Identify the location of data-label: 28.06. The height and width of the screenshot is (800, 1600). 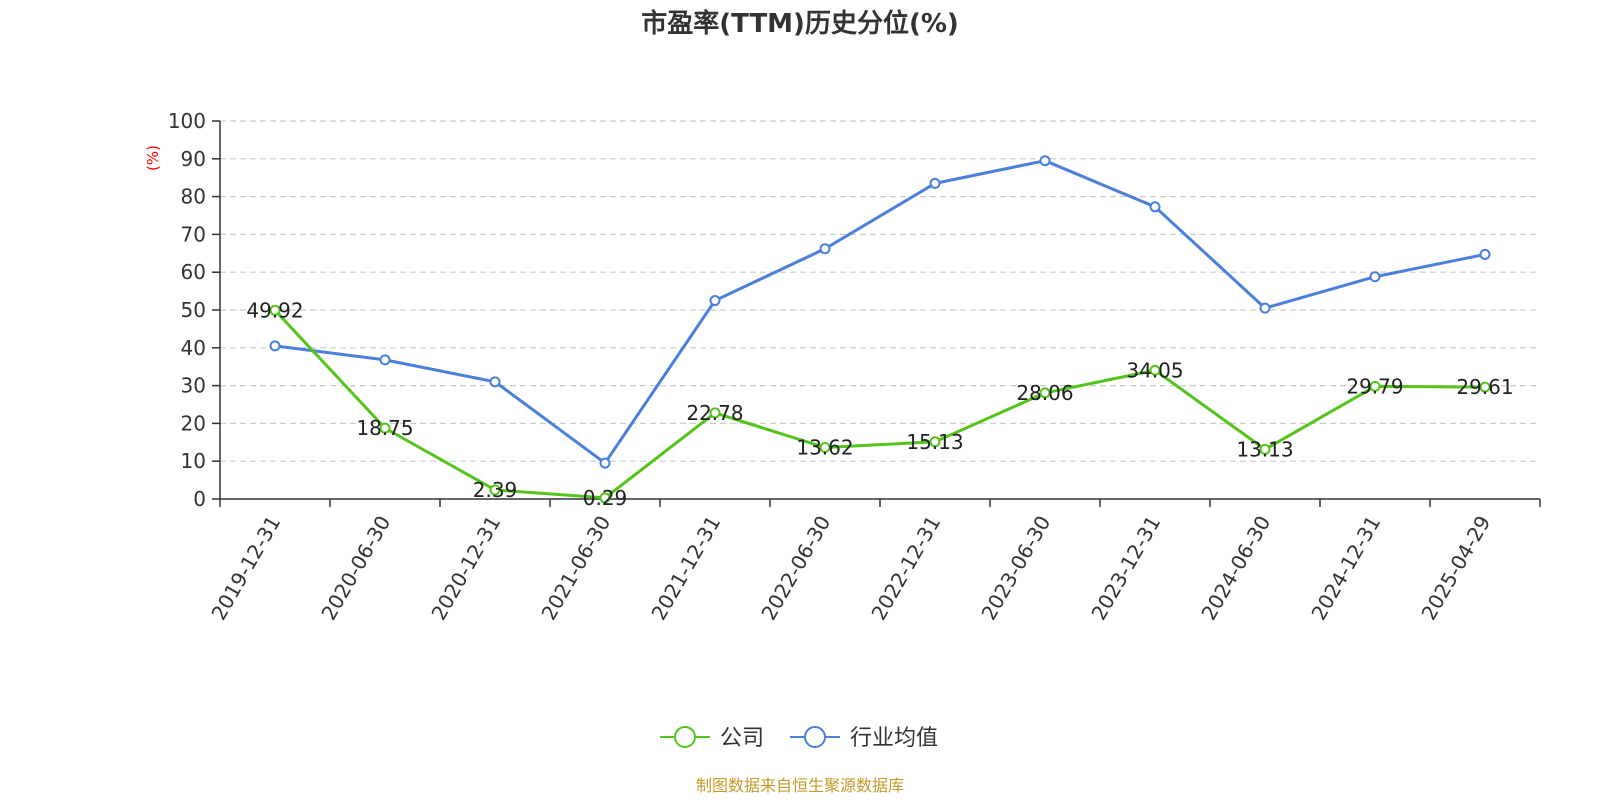
(1044, 393).